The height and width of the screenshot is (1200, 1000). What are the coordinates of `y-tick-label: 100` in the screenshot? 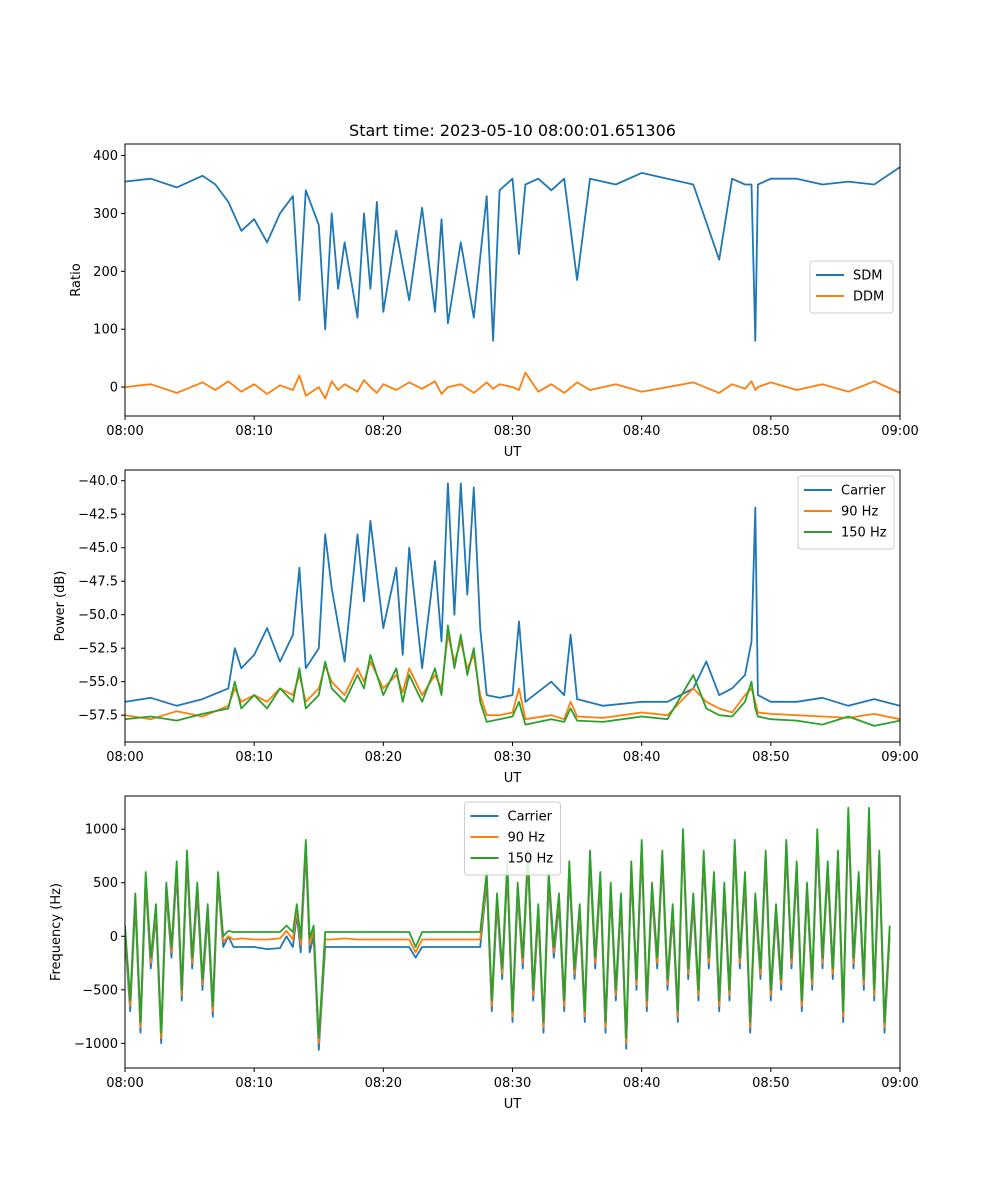 It's located at (105, 330).